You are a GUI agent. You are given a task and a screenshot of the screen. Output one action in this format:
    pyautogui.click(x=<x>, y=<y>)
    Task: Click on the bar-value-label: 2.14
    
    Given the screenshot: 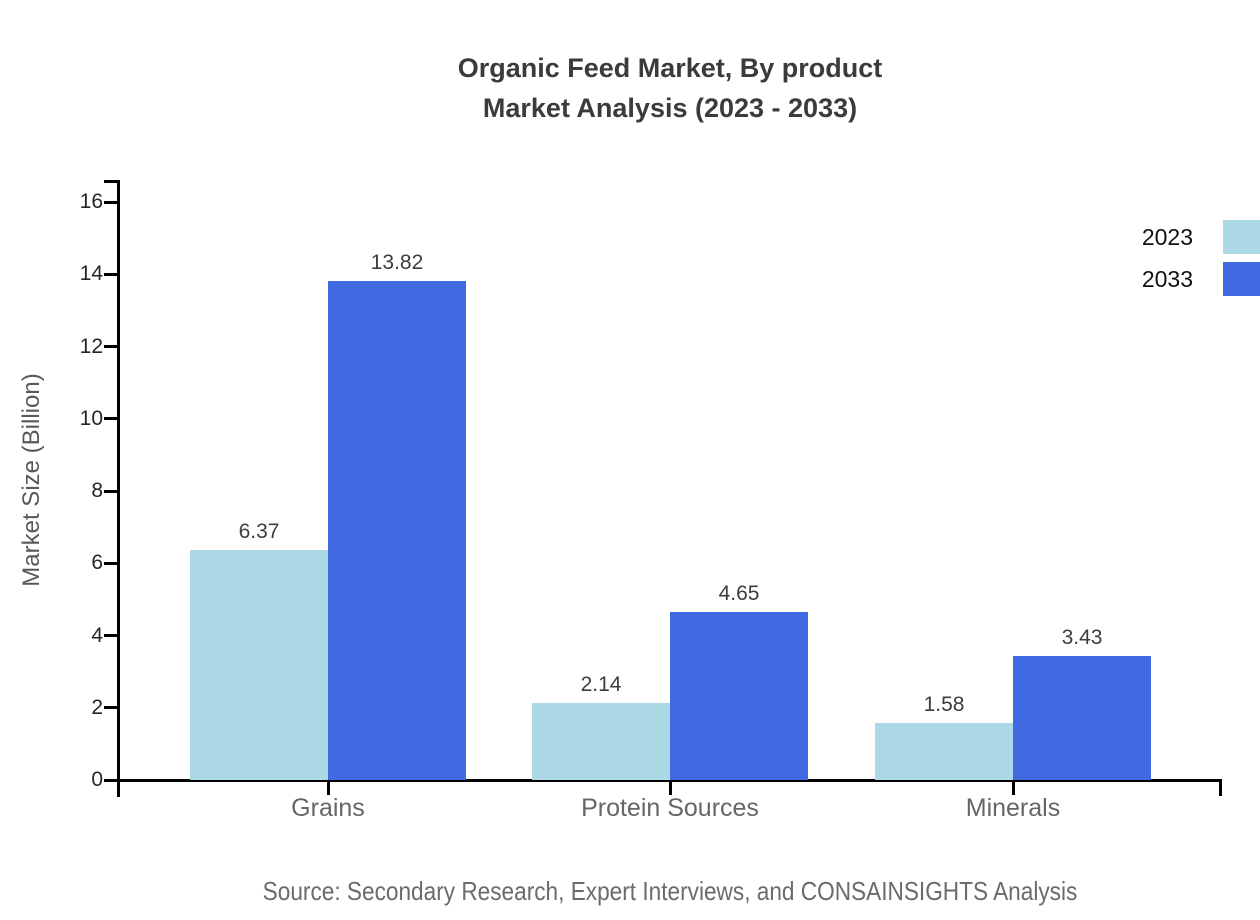 What is the action you would take?
    pyautogui.click(x=601, y=684)
    